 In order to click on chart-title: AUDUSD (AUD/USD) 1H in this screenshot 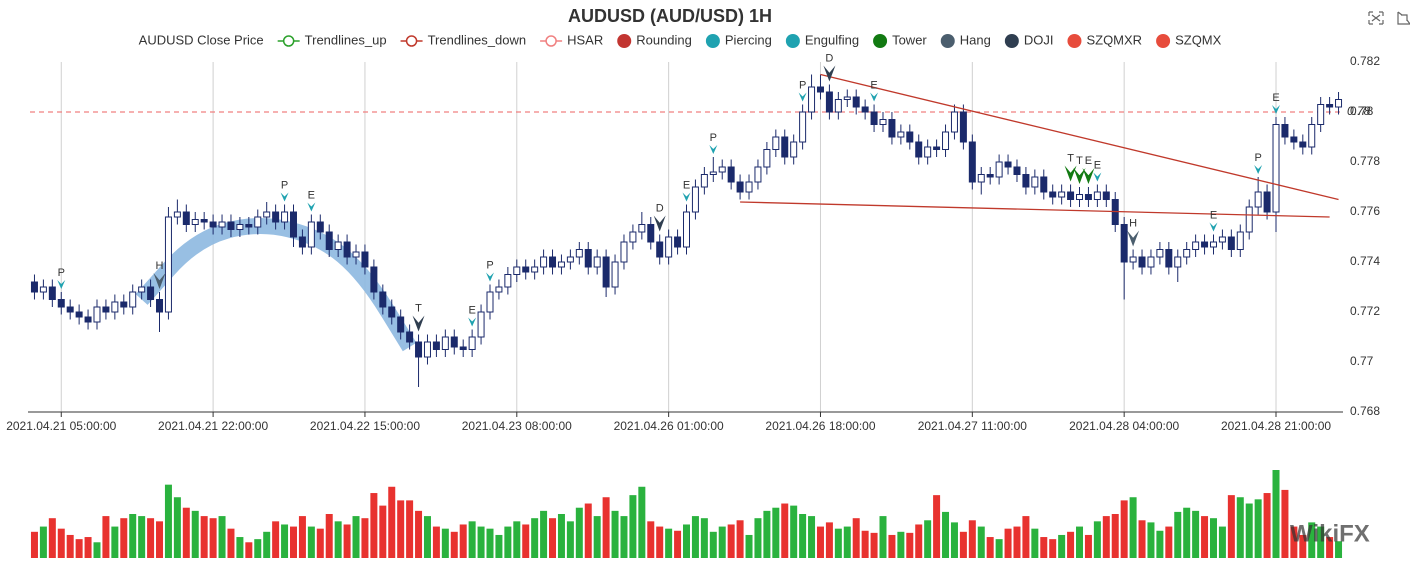, I will do `click(670, 16)`.